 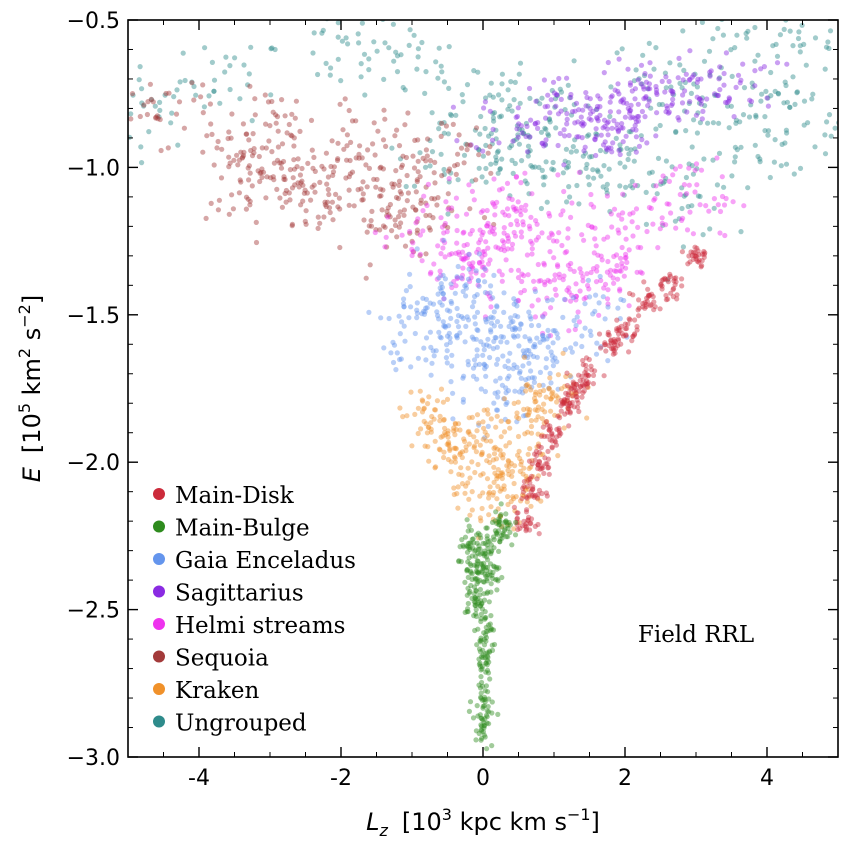 What do you see at coordinates (249, 626) in the screenshot?
I see `legend-item: Helmi streams` at bounding box center [249, 626].